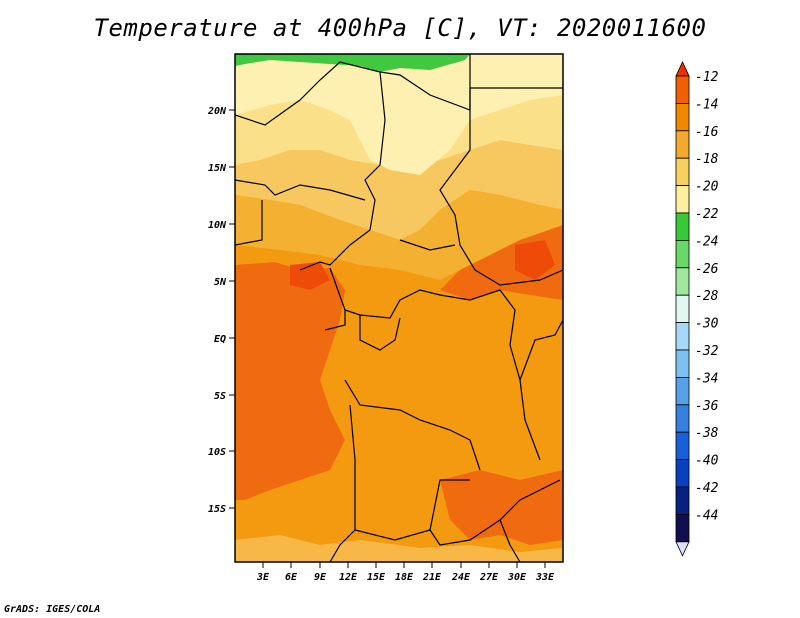  Describe the element at coordinates (217, 111) in the screenshot. I see `lat-label: 20N` at that location.